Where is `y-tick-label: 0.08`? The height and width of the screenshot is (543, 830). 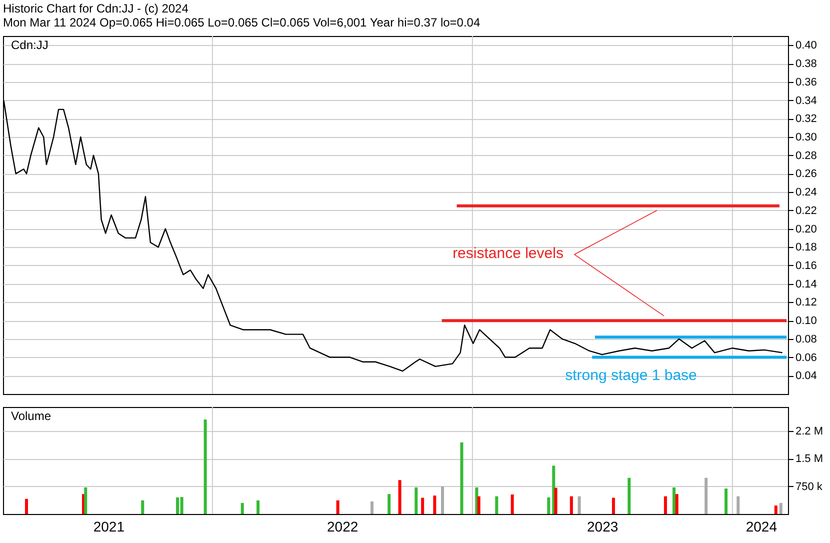
y-tick-label: 0.08 is located at coordinates (806, 339).